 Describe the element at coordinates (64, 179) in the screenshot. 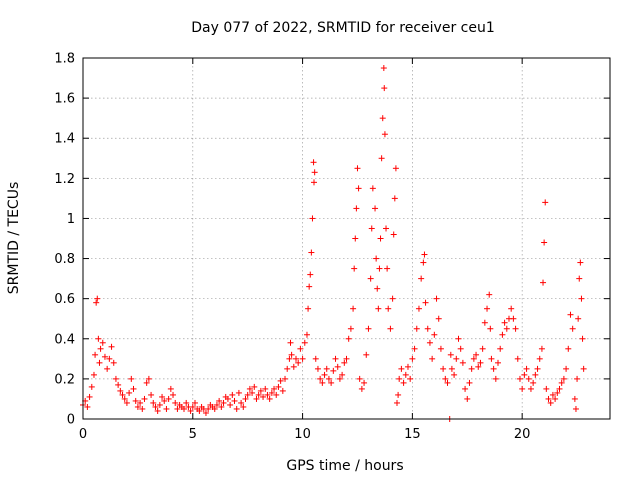

I see `y-tick-label: 1.2` at that location.